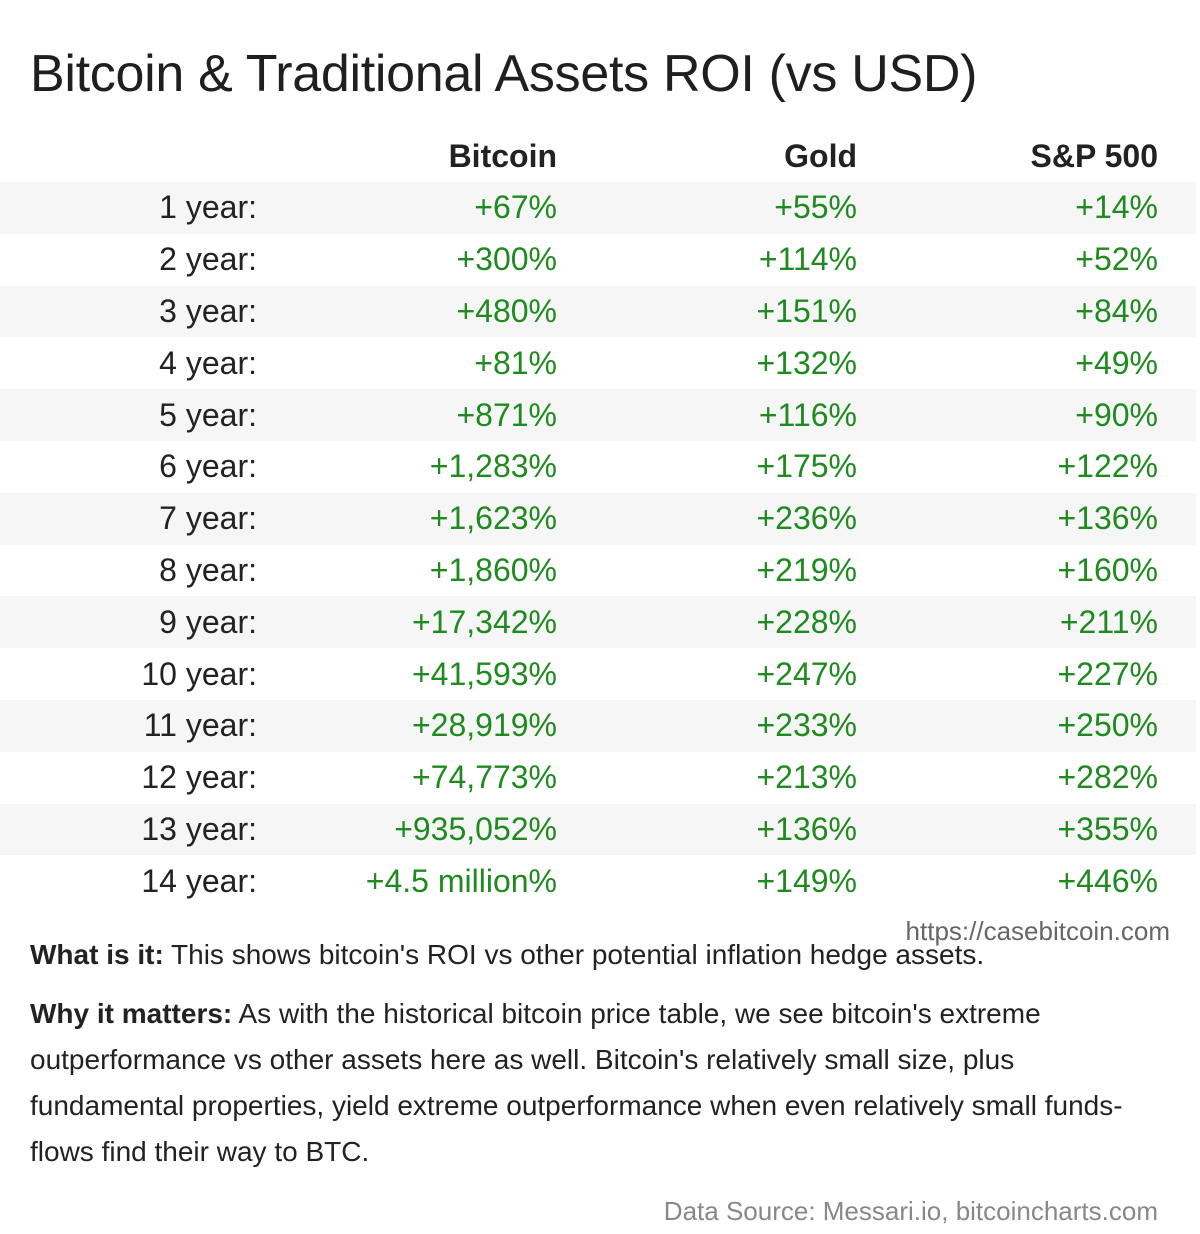 The image size is (1200, 1234). What do you see at coordinates (1107, 569) in the screenshot?
I see `roi-value: +160%` at bounding box center [1107, 569].